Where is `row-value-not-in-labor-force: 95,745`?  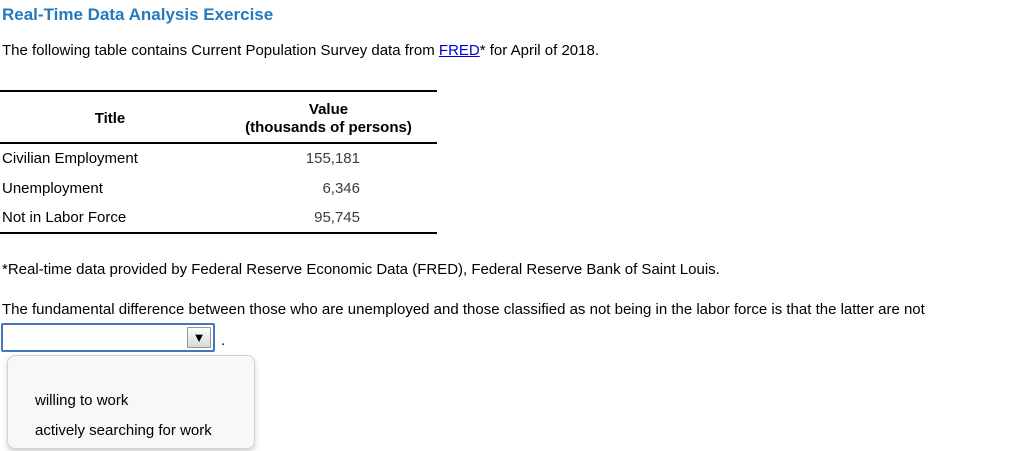 row-value-not-in-labor-force: 95,745 is located at coordinates (337, 217).